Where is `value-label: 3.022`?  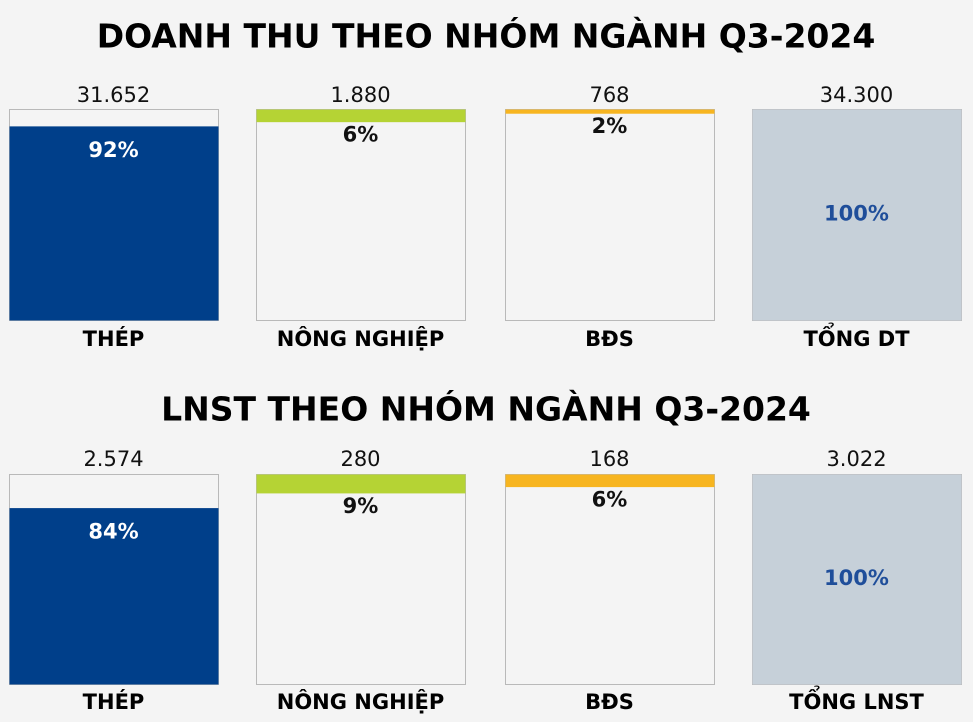 value-label: 3.022 is located at coordinates (856, 459).